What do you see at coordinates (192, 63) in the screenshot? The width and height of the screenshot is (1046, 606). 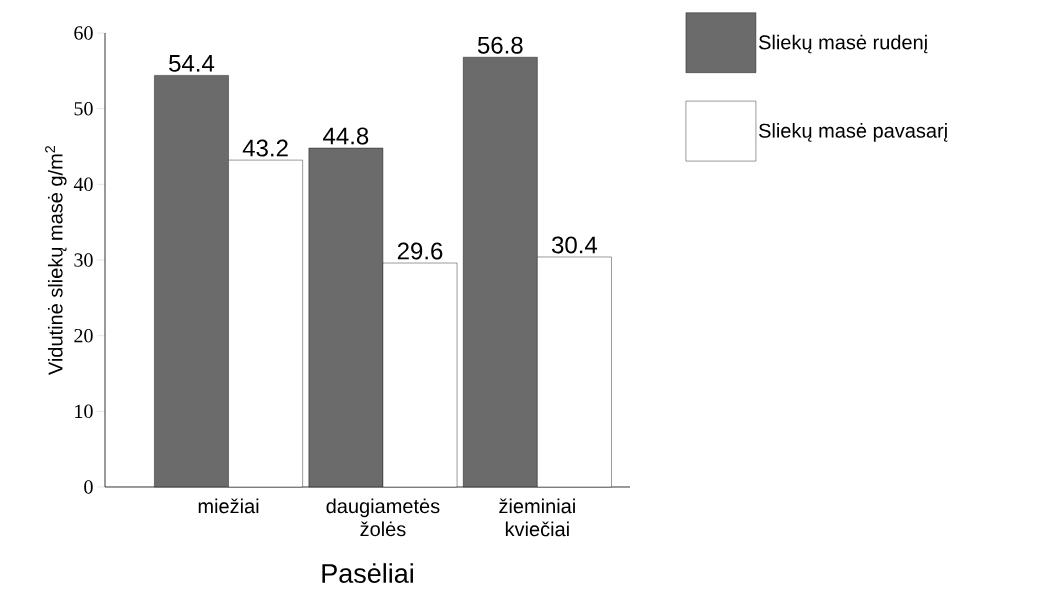 I see `data-label: 54.4` at bounding box center [192, 63].